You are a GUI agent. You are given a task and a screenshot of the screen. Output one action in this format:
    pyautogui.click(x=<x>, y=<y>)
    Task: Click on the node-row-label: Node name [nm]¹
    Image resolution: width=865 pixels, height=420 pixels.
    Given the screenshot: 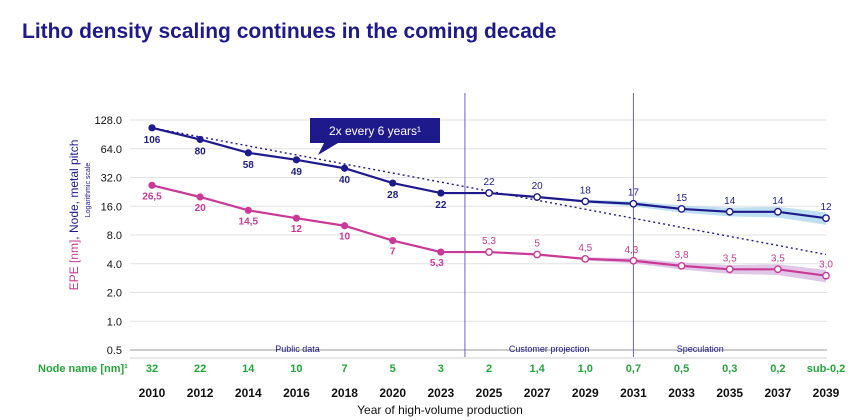 What is the action you would take?
    pyautogui.click(x=83, y=369)
    